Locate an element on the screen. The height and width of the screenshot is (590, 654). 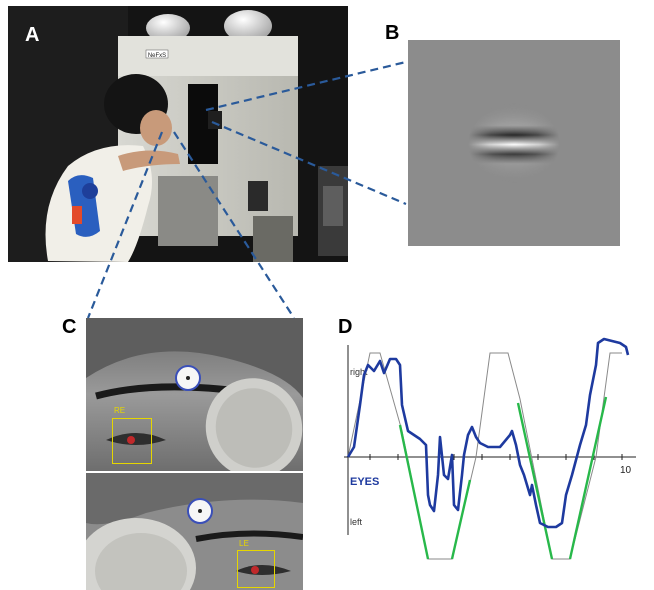
panel-b-gabor-stimulus is located at coordinates (514, 143).